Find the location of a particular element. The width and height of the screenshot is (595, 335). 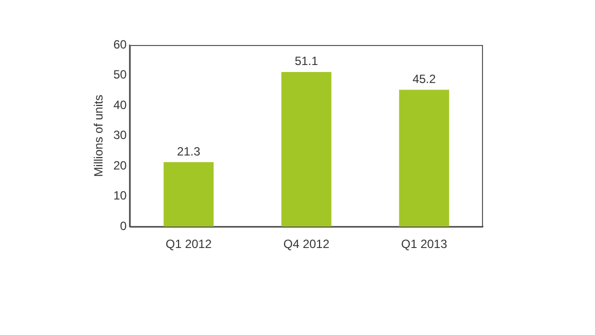

data-label: 21.3 is located at coordinates (188, 151).